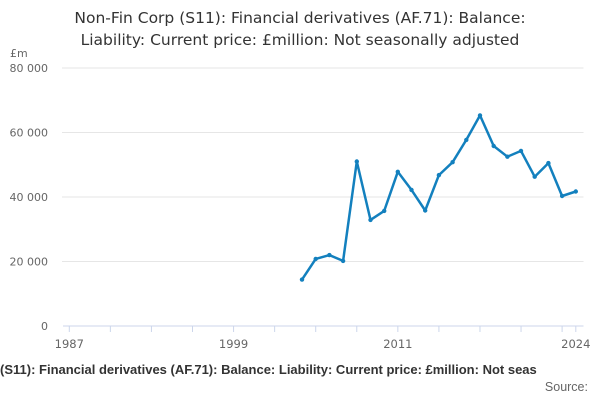  Describe the element at coordinates (29, 197) in the screenshot. I see `y-tick-label: 40 000` at that location.